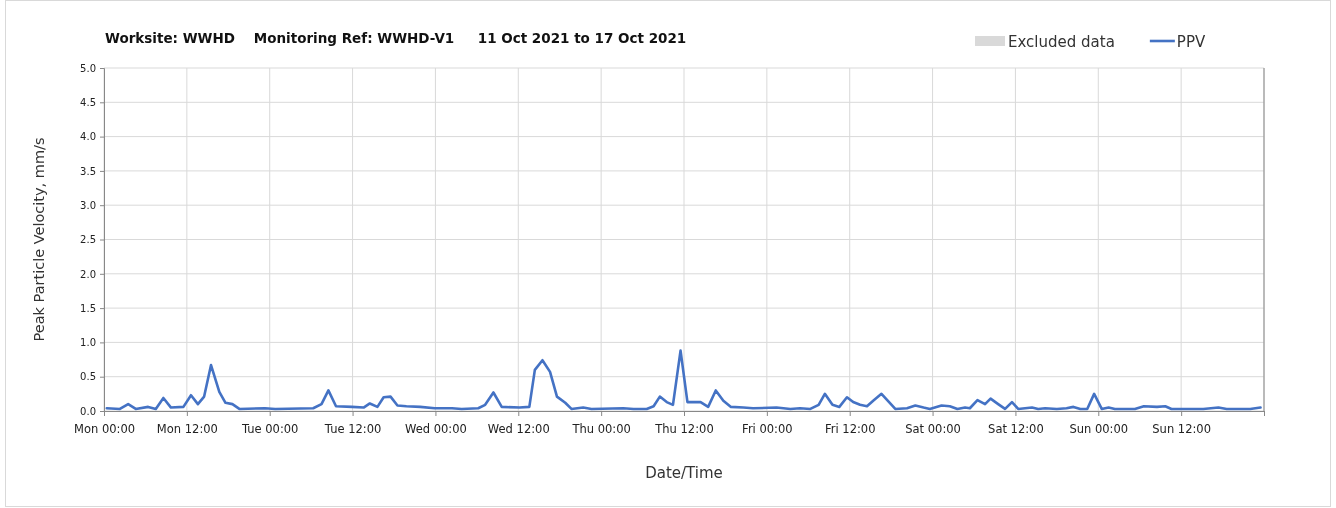 This screenshot has width=1336, height=508. I want to click on x-tick-label: Sun 12:00, so click(1181, 429).